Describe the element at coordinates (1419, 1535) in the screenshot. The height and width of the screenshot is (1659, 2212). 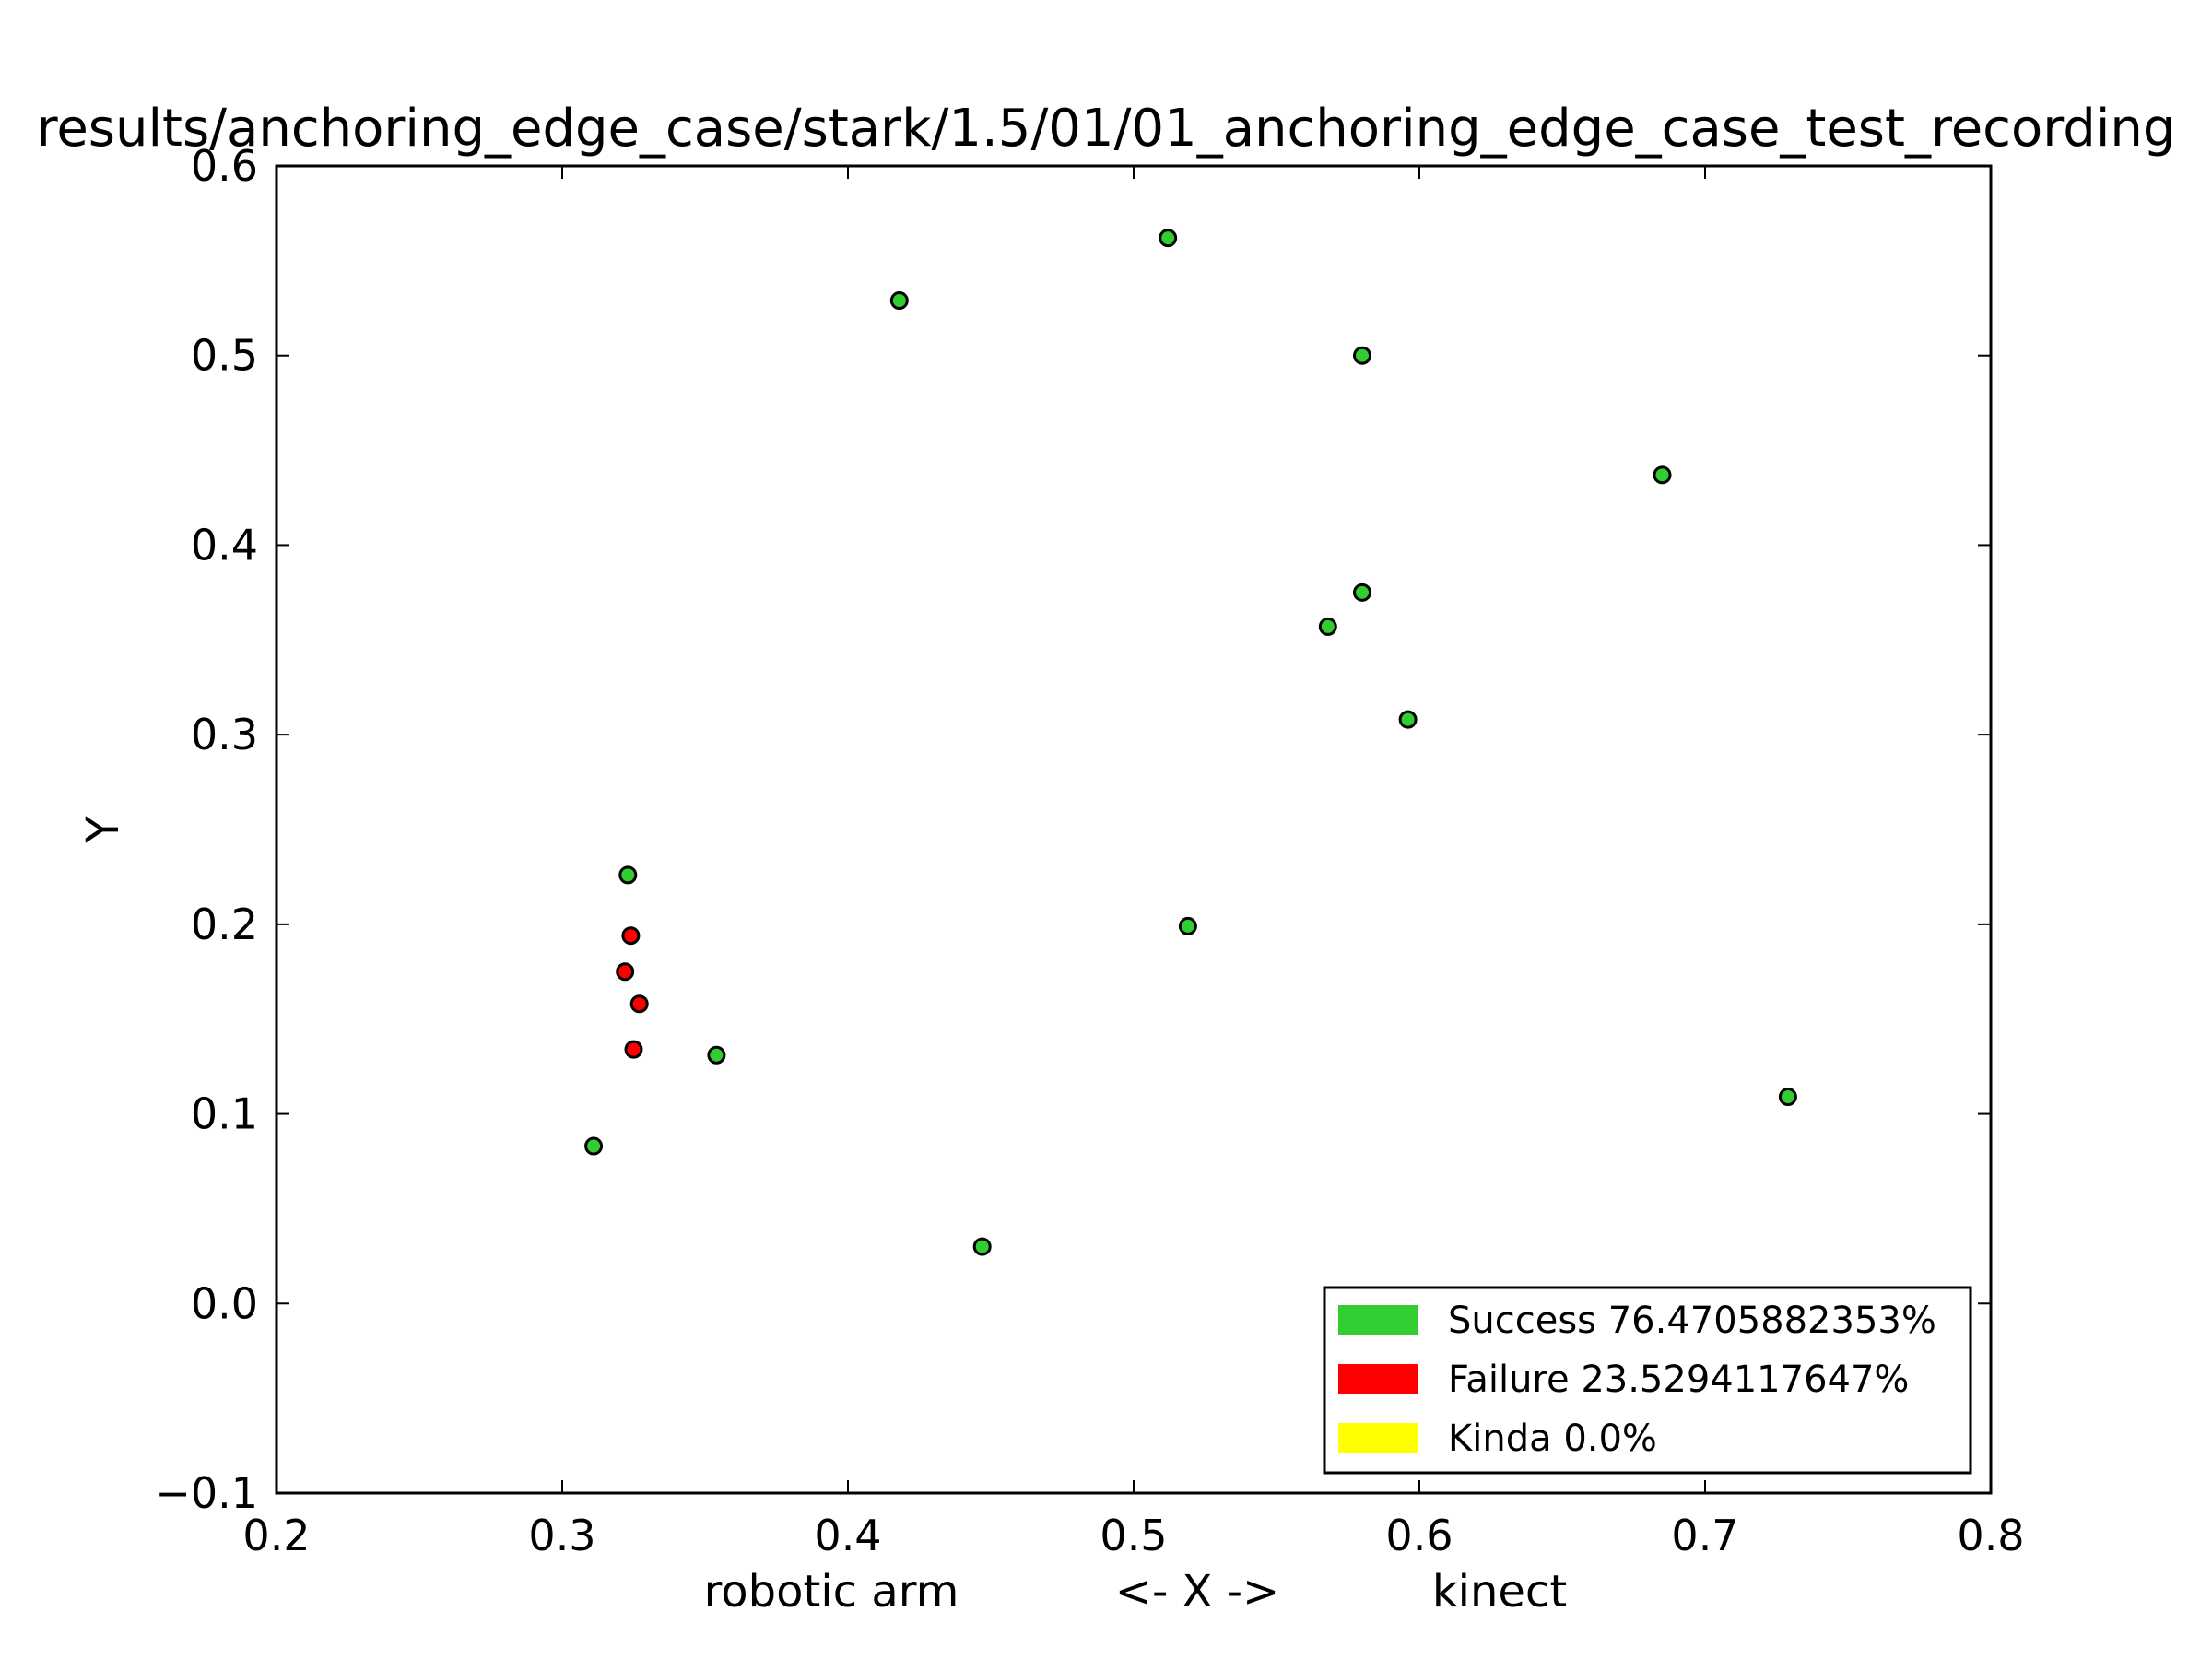
I see `x-tick-label: 0.6` at that location.